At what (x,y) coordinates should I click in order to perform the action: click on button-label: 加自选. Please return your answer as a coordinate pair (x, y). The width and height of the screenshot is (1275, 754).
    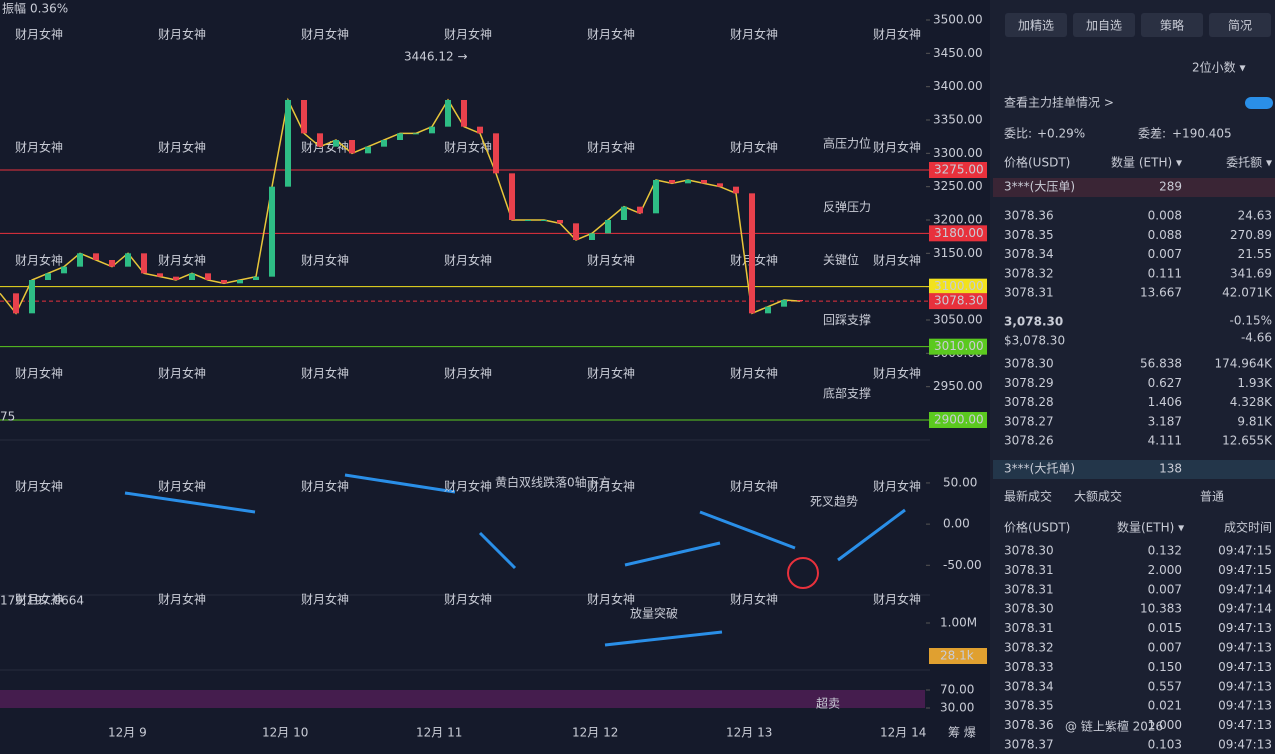
    Looking at the image, I should click on (1104, 26).